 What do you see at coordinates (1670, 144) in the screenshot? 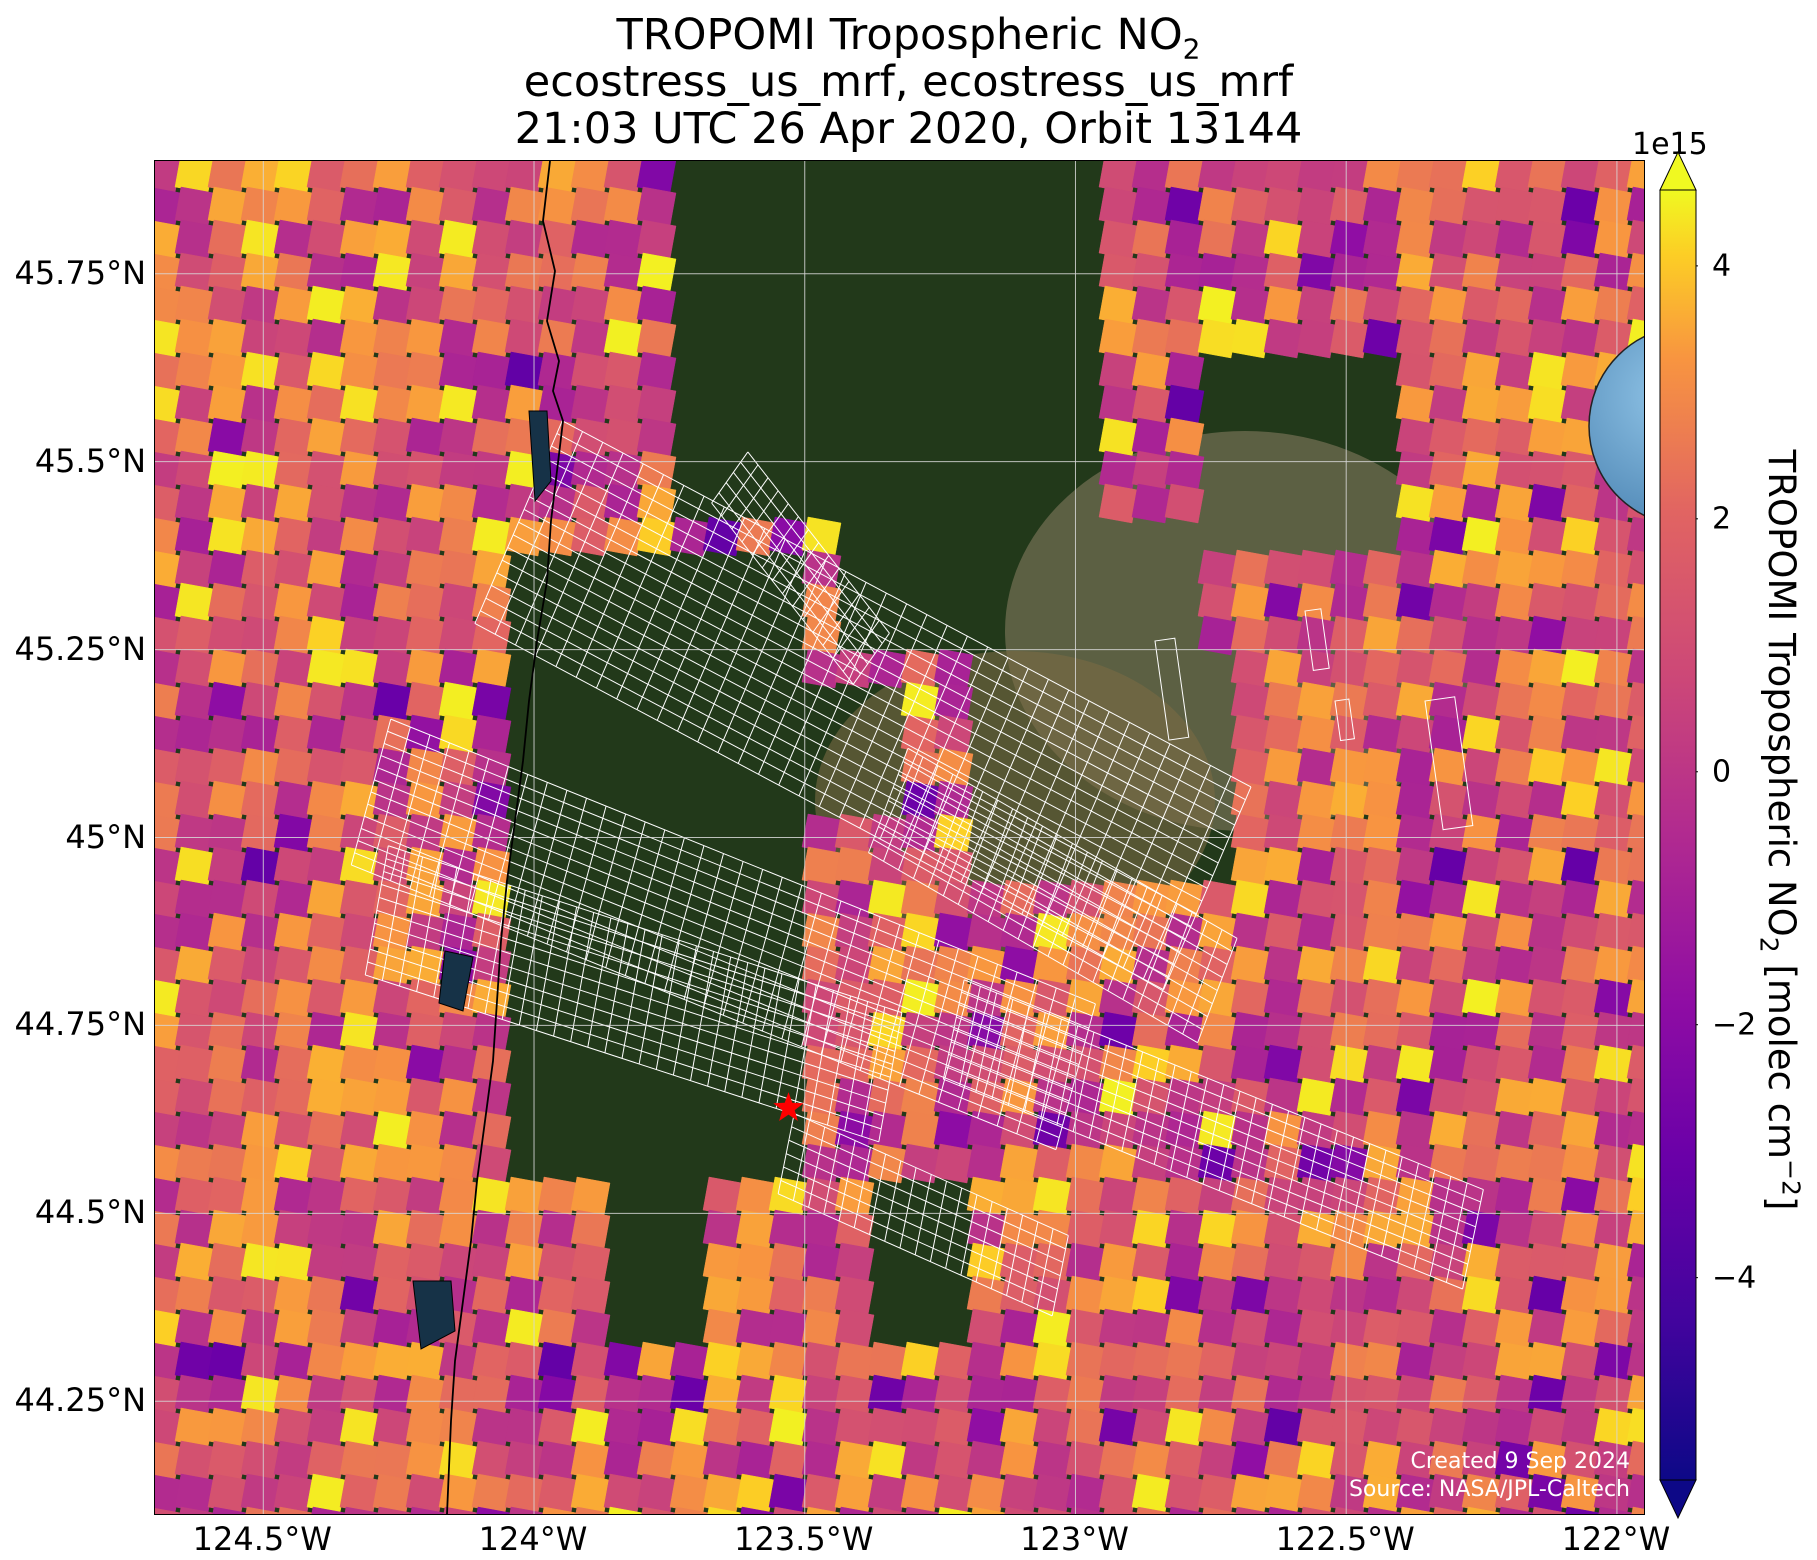
I see `colorbar-exponent: 1e15` at bounding box center [1670, 144].